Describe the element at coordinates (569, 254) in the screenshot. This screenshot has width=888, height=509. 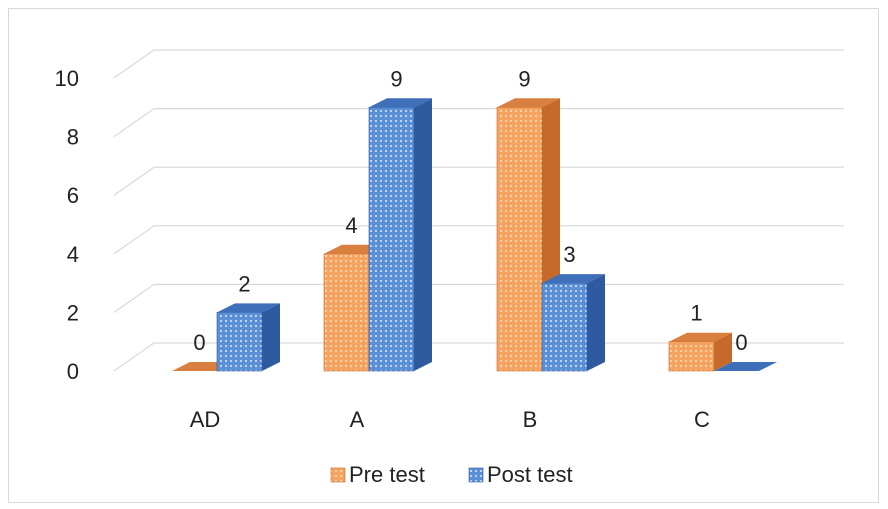
I see `data-label: 3` at that location.